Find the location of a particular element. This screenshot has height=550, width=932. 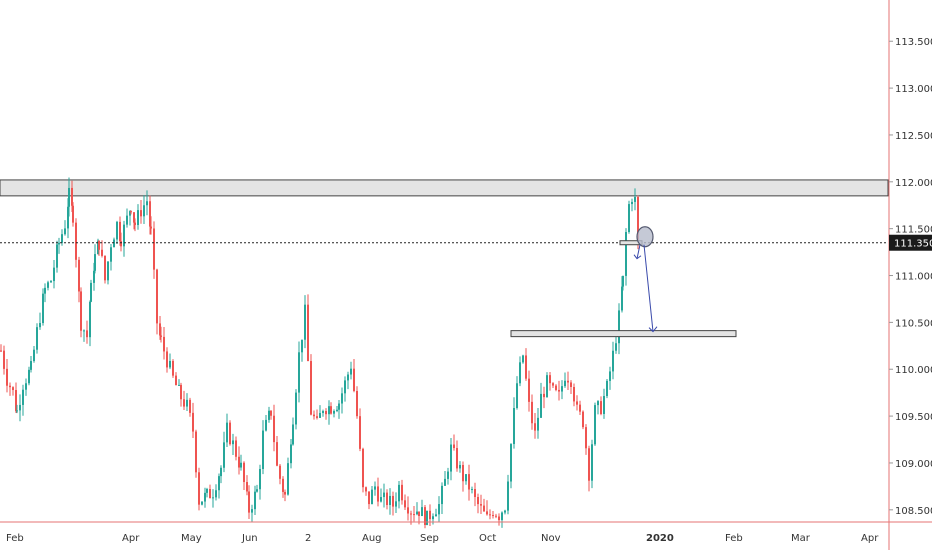

drawing-layer-back is located at coordinates (444, 188).